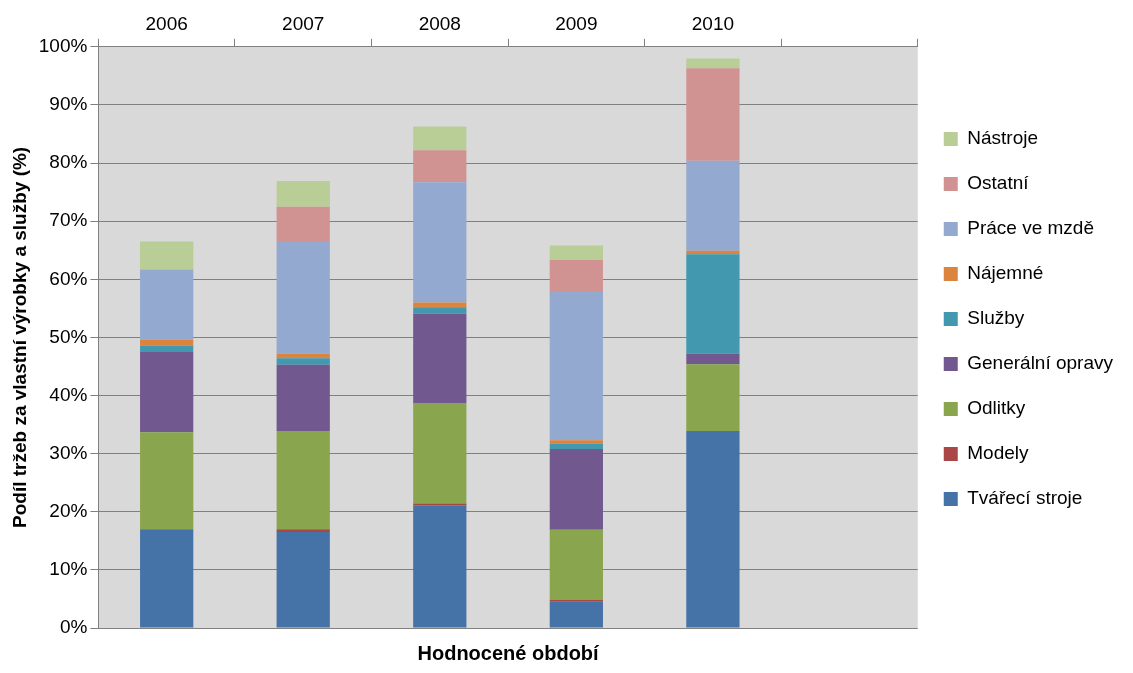  What do you see at coordinates (1005, 273) in the screenshot?
I see `legend-label: Nájemné` at bounding box center [1005, 273].